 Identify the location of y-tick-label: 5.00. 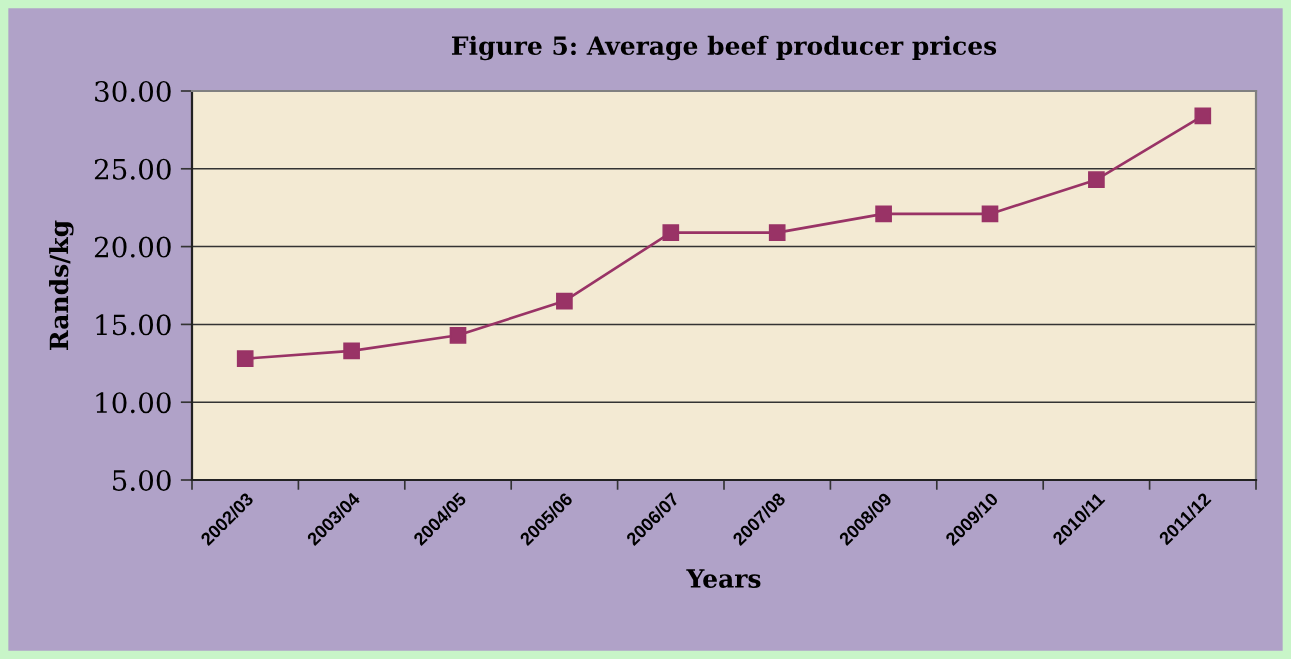
(142, 480).